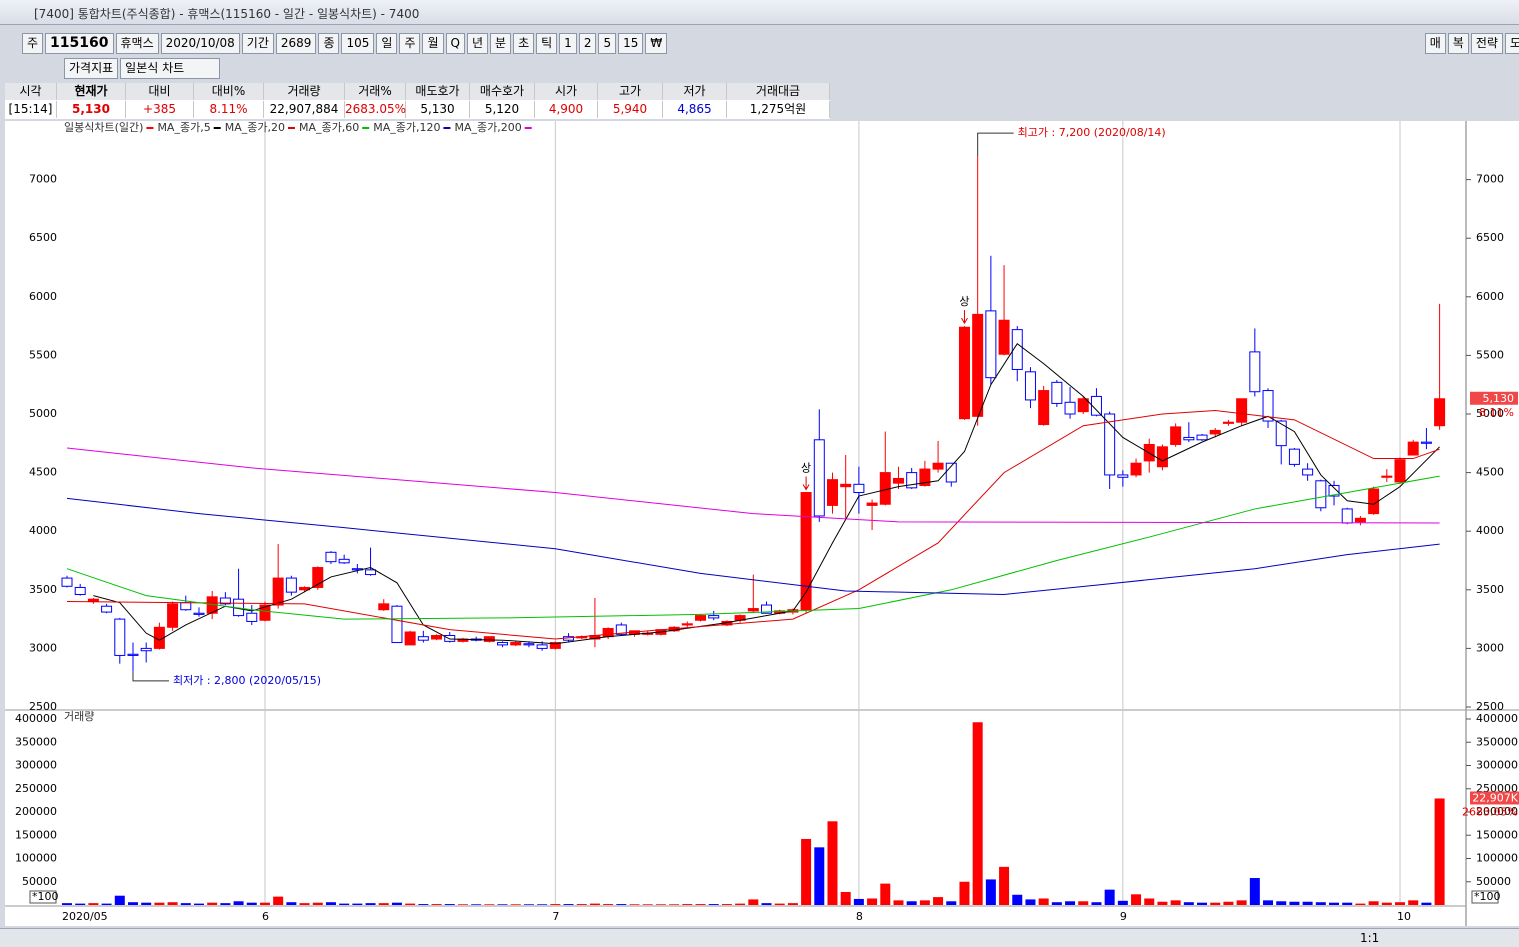 This screenshot has width=1519, height=947. I want to click on toolbar-button: 매, so click(1435, 43).